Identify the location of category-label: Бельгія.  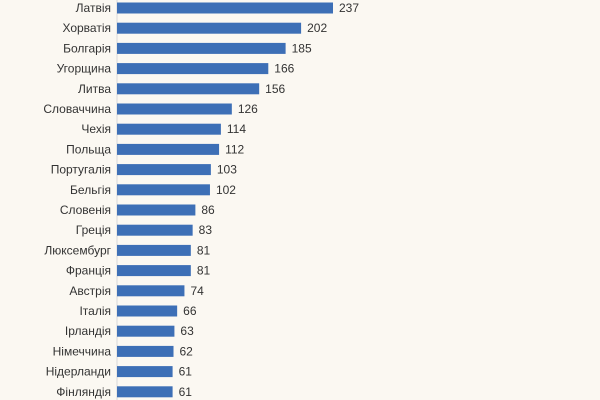
(90, 190).